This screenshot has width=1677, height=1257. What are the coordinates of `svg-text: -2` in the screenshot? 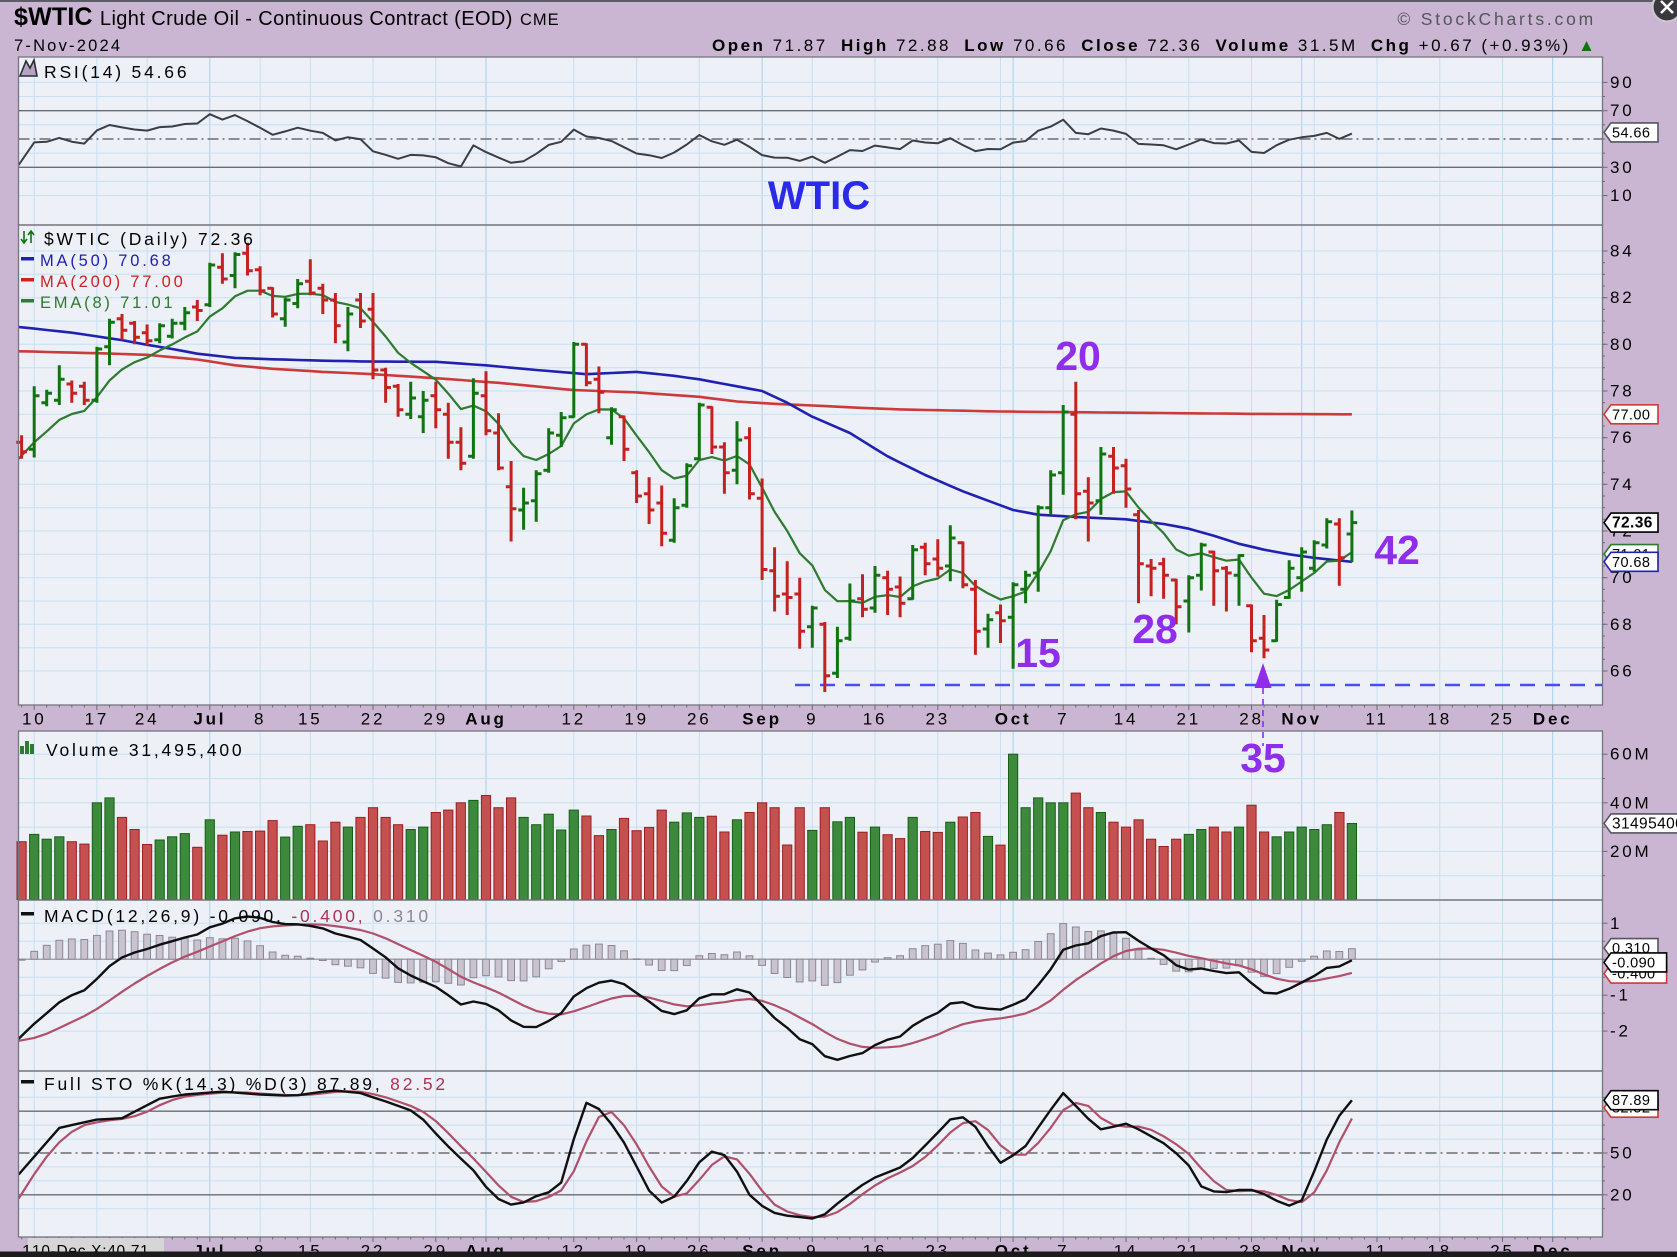 It's located at (1620, 1031).